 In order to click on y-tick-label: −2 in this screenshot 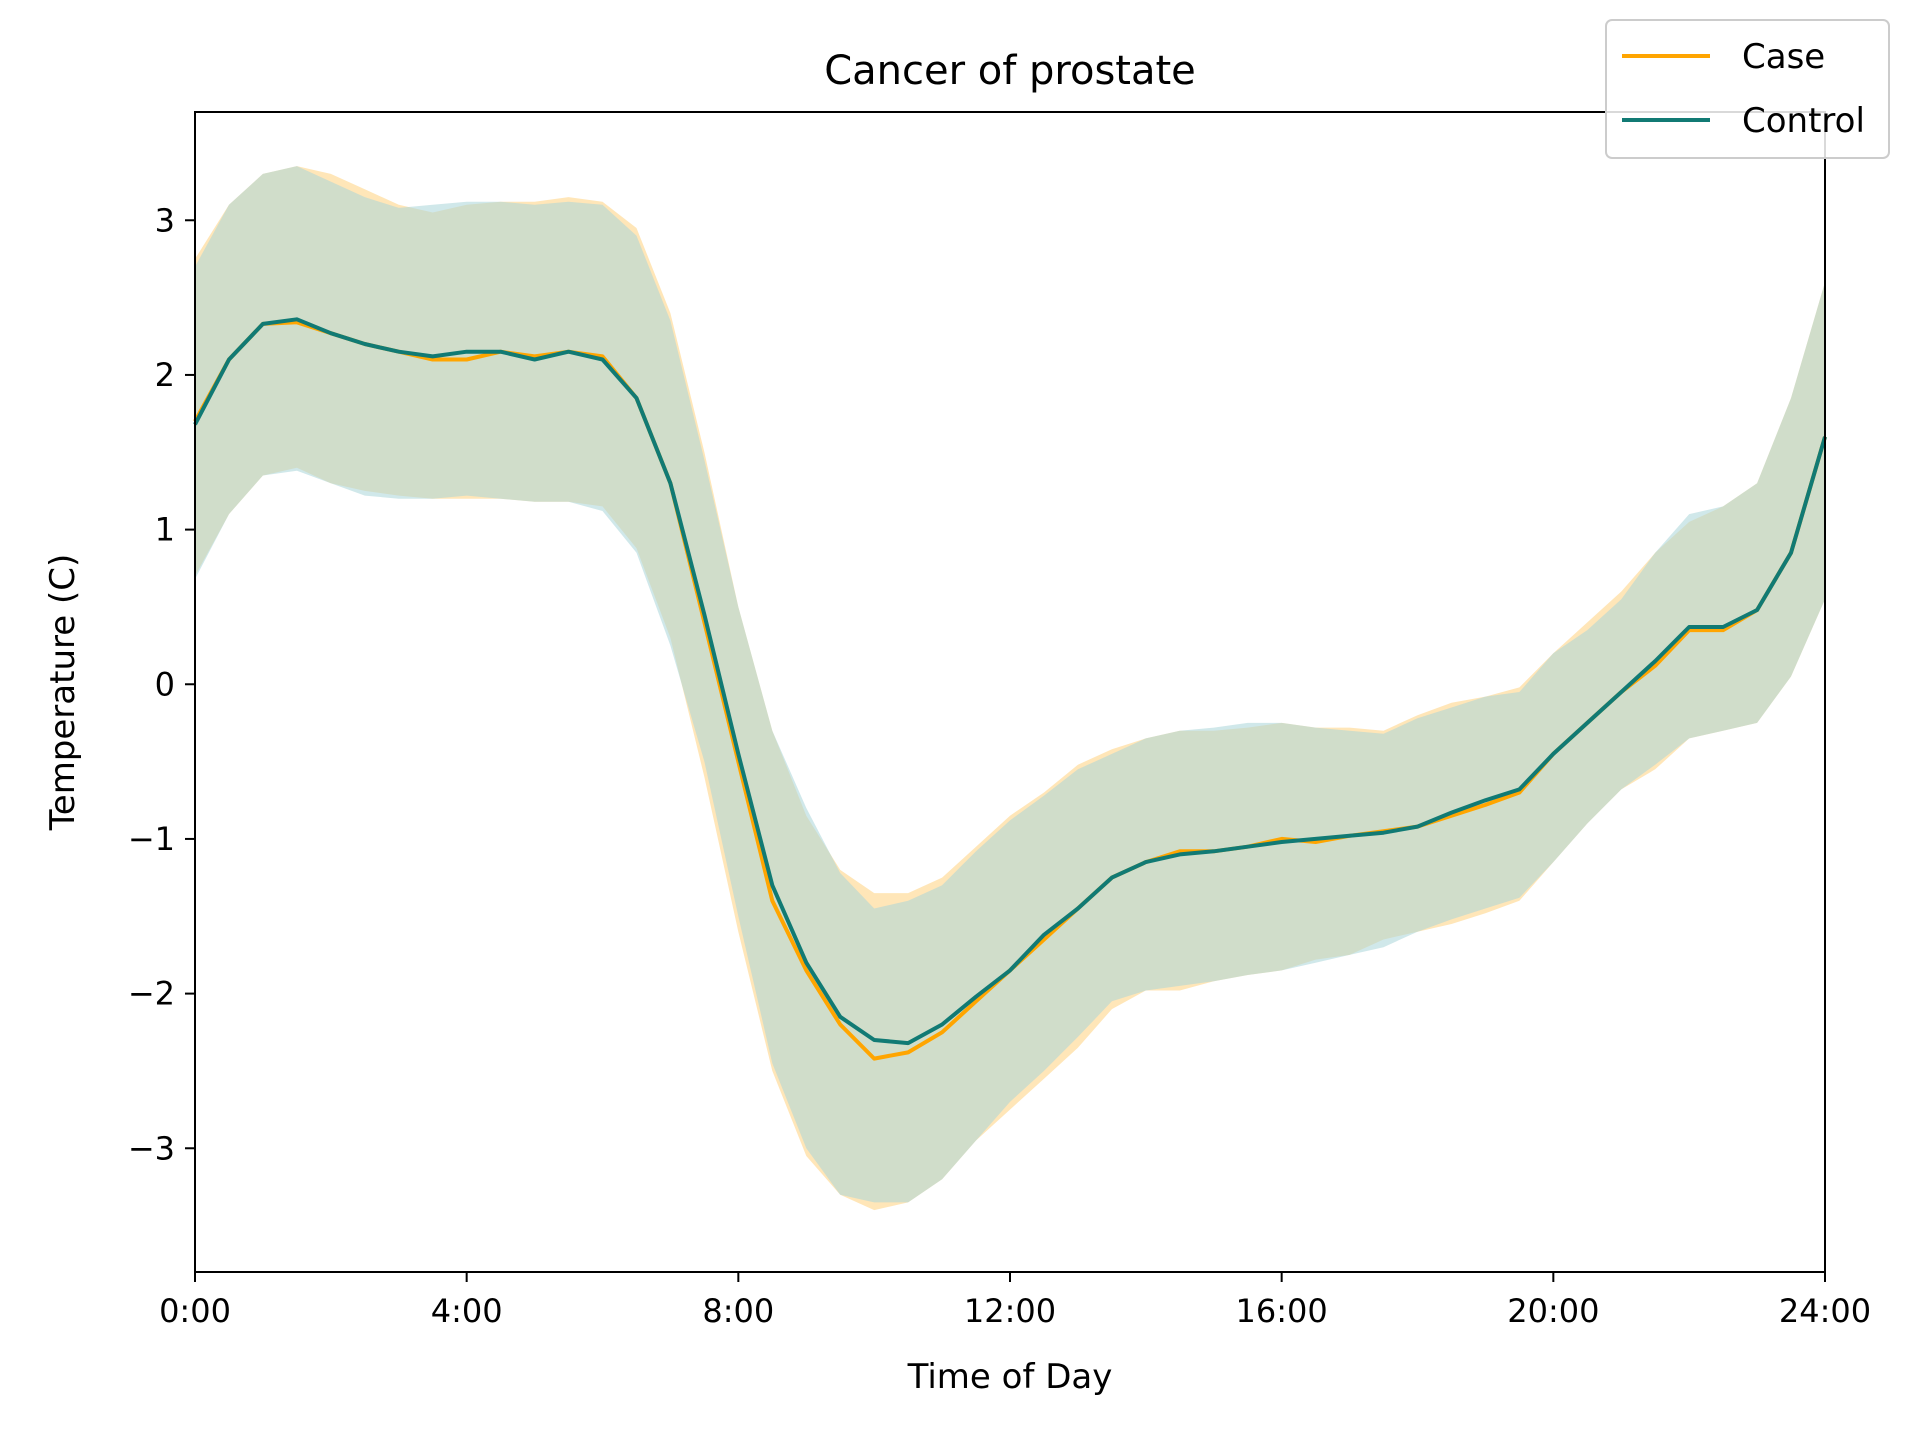, I will do `click(151, 994)`.